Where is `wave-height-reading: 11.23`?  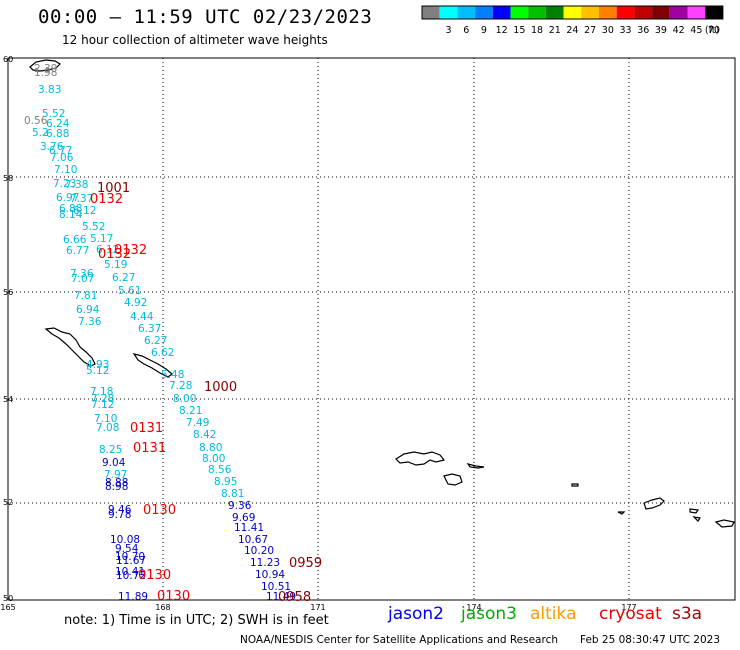
wave-height-reading: 11.23 is located at coordinates (265, 563).